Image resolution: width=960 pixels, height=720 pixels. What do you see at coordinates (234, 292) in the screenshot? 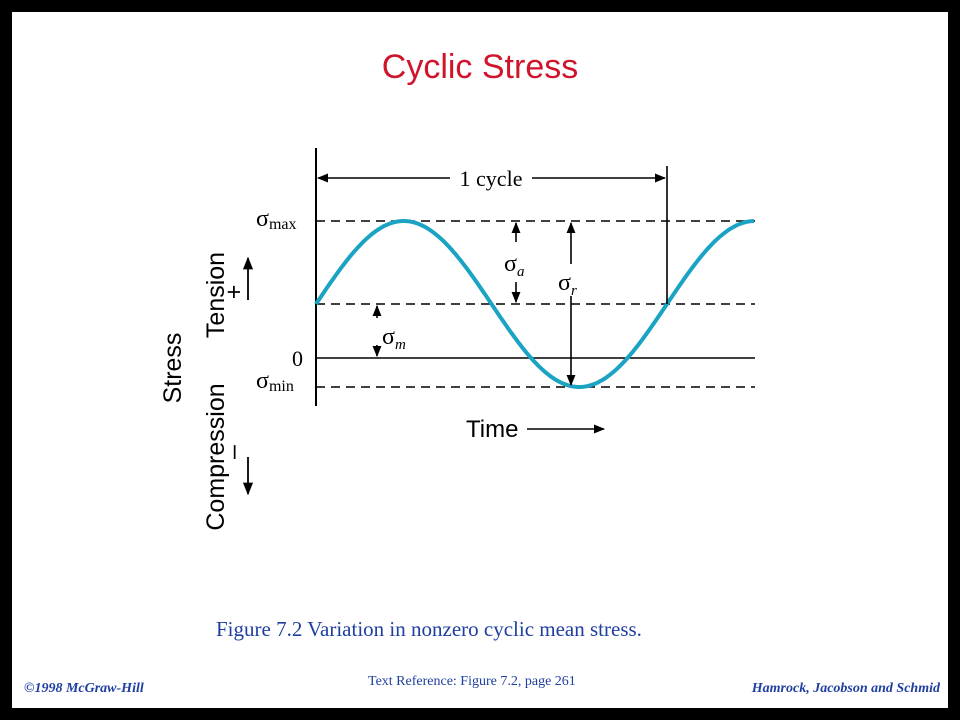
I see `plus-label: +` at bounding box center [234, 292].